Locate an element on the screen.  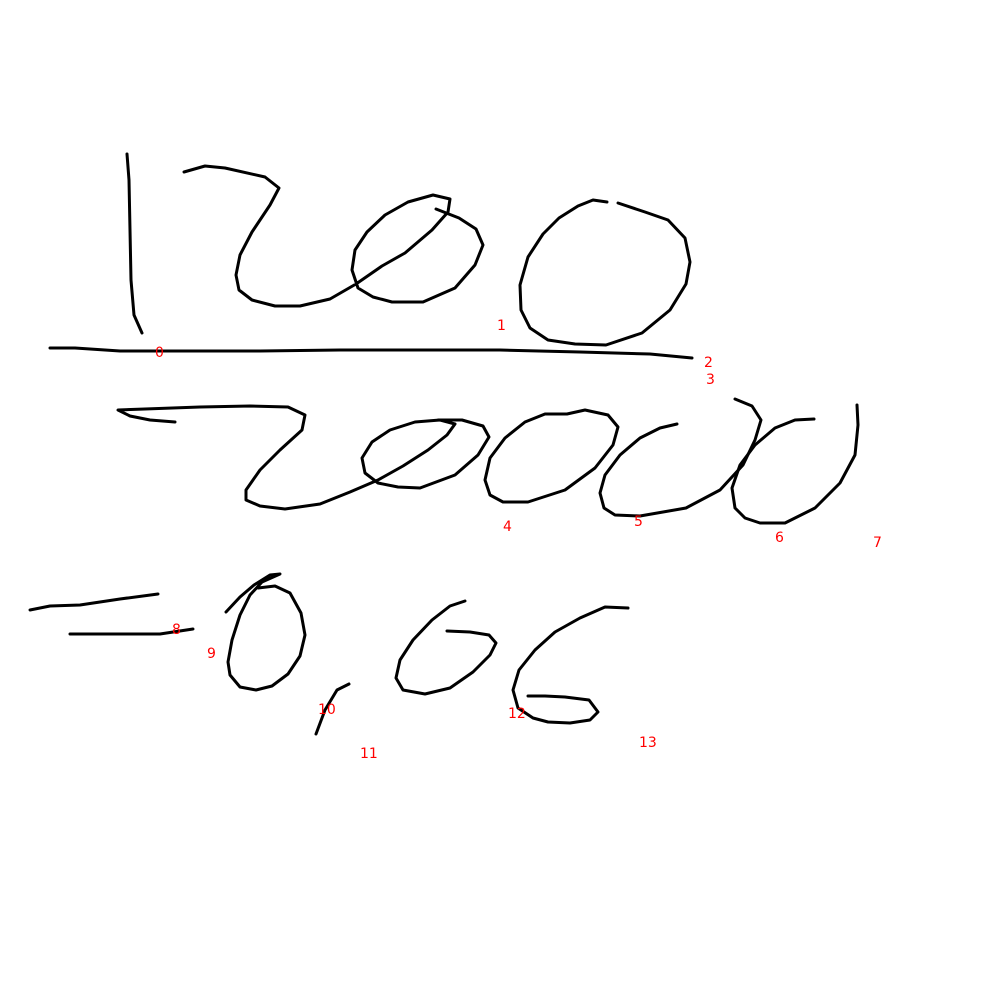
stroke-index-label: 7 is located at coordinates (877, 543).